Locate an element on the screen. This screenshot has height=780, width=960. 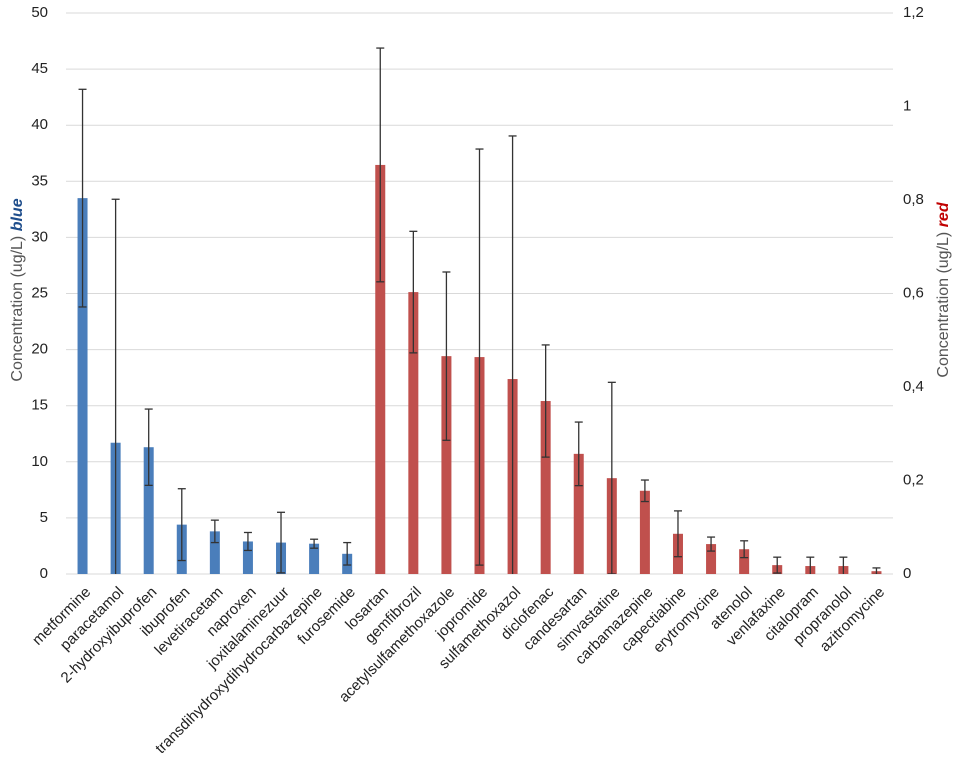
y2-tick-label: 0,6 is located at coordinates (913, 292).